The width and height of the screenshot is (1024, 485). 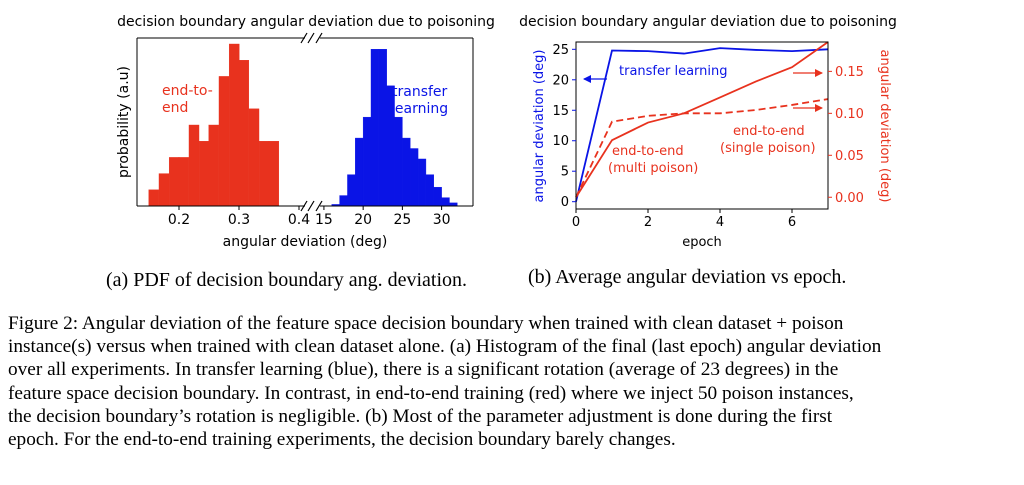 I want to click on x-tick-label: 0.4, so click(x=299, y=220).